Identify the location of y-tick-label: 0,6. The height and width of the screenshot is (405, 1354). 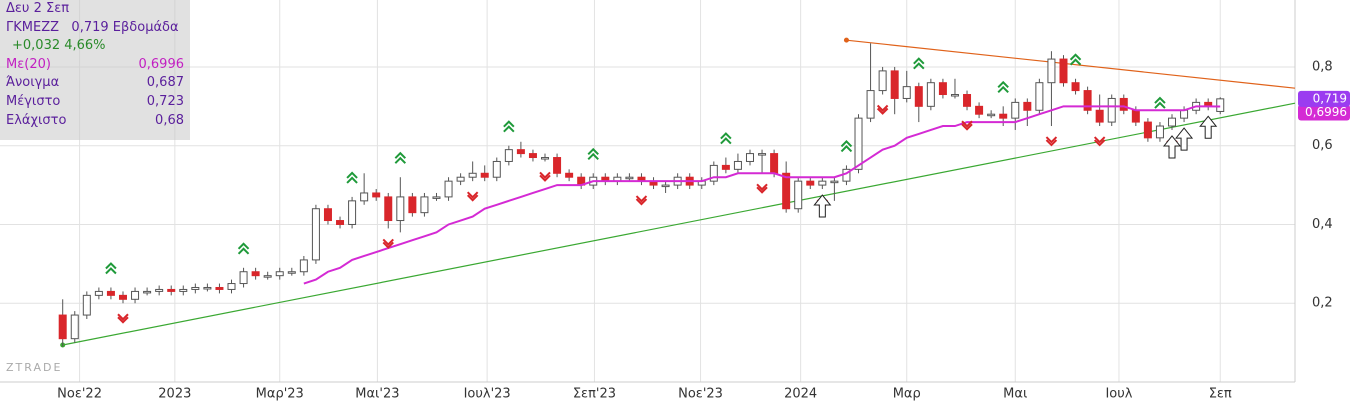
(1322, 145).